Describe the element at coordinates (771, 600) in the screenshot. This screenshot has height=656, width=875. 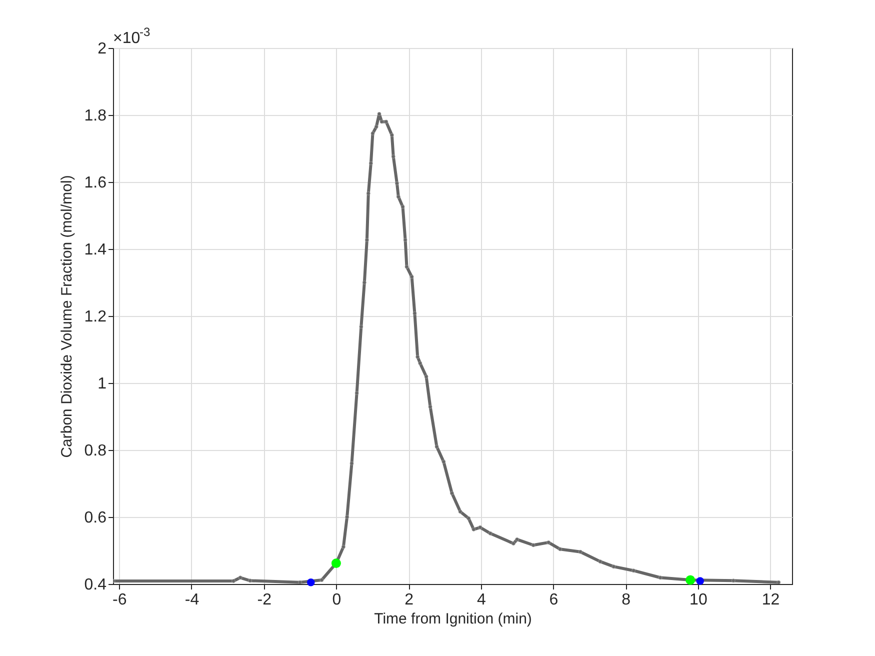
I see `x-tick-label: 12` at that location.